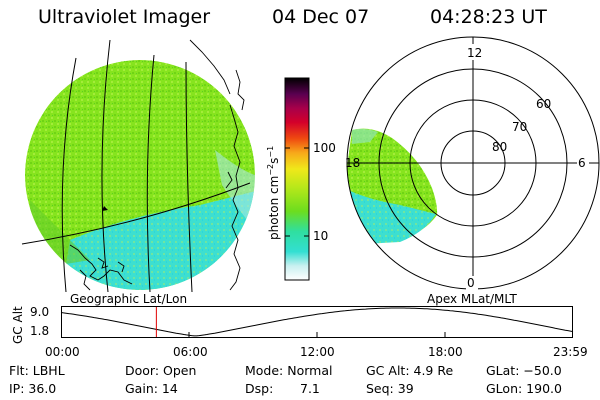 The image size is (600, 400). Describe the element at coordinates (37, 370) in the screenshot. I see `filter-info: Flt: LBHL` at that location.